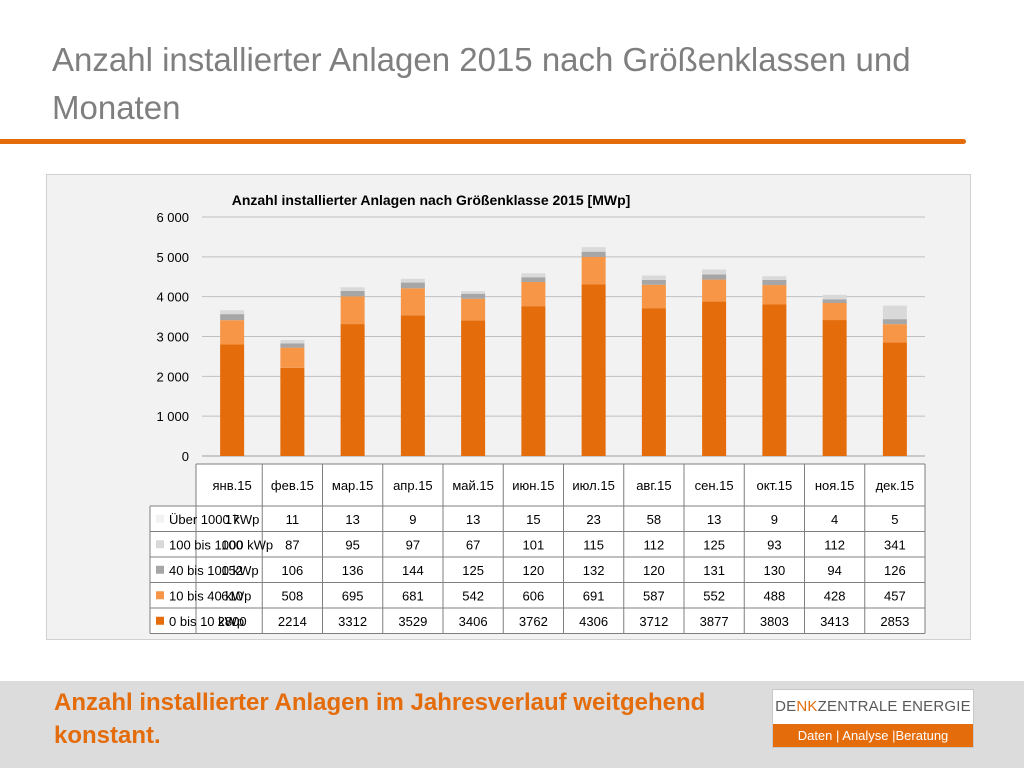  Describe the element at coordinates (560, 485) in the screenshot. I see `table-header-bg` at that location.